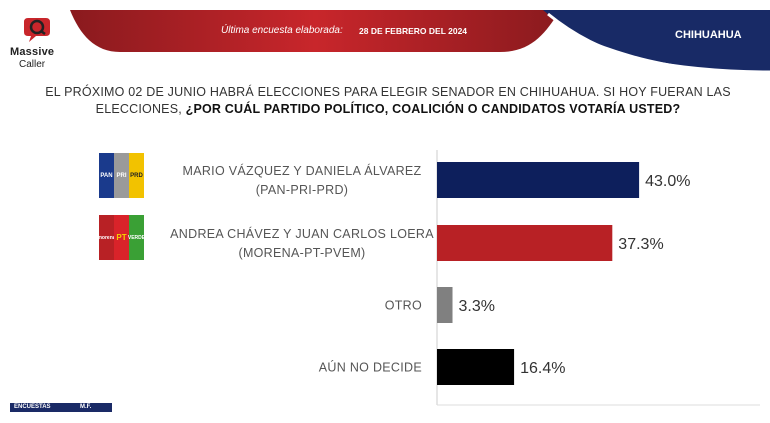  I want to click on pvem-logo: VERDE, so click(136, 237).